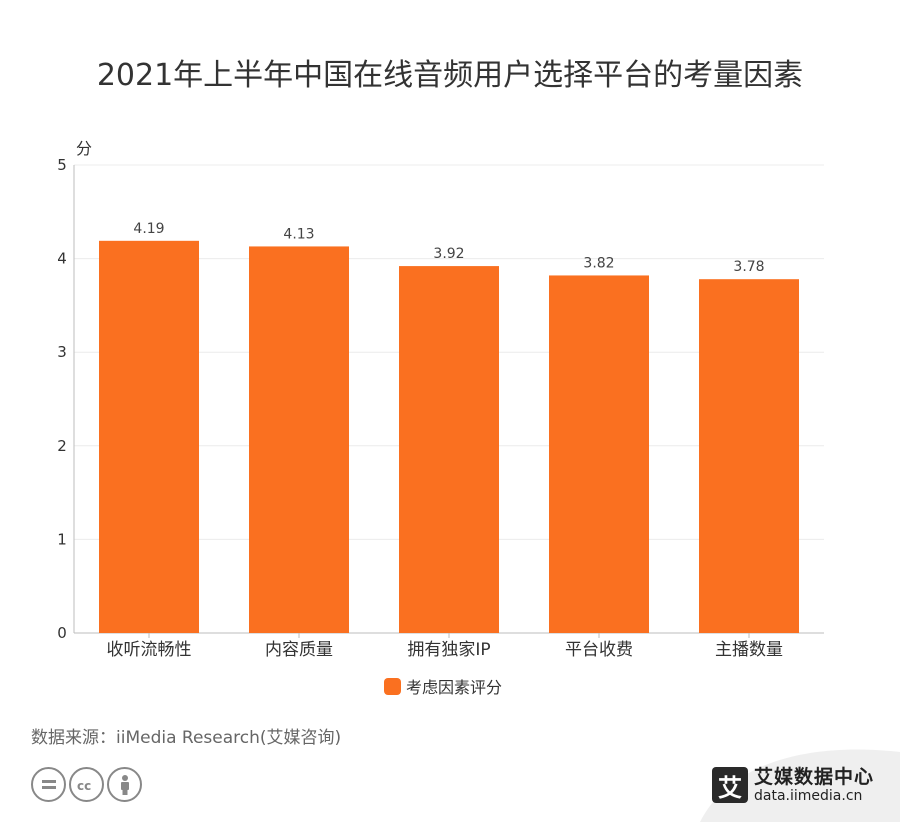  What do you see at coordinates (450, 75) in the screenshot?
I see `chart-title: 2021年上半年中国在线音频用户选择平台的考量因素` at bounding box center [450, 75].